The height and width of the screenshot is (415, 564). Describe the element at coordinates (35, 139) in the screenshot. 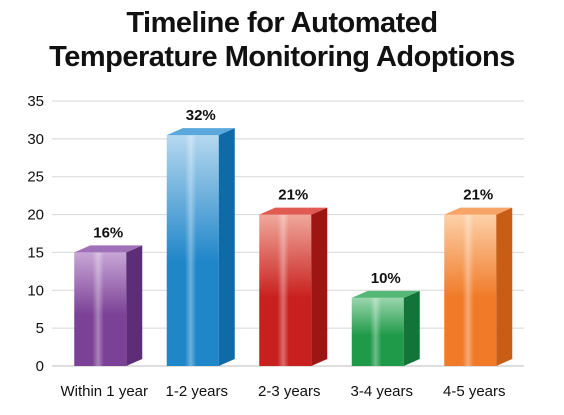

I see `y-tick-label: 30` at that location.